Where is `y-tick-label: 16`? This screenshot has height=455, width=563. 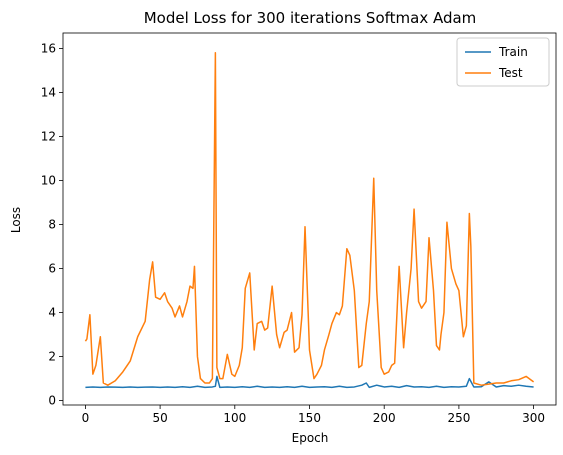
y-tick-label: 16 is located at coordinates (48, 48).